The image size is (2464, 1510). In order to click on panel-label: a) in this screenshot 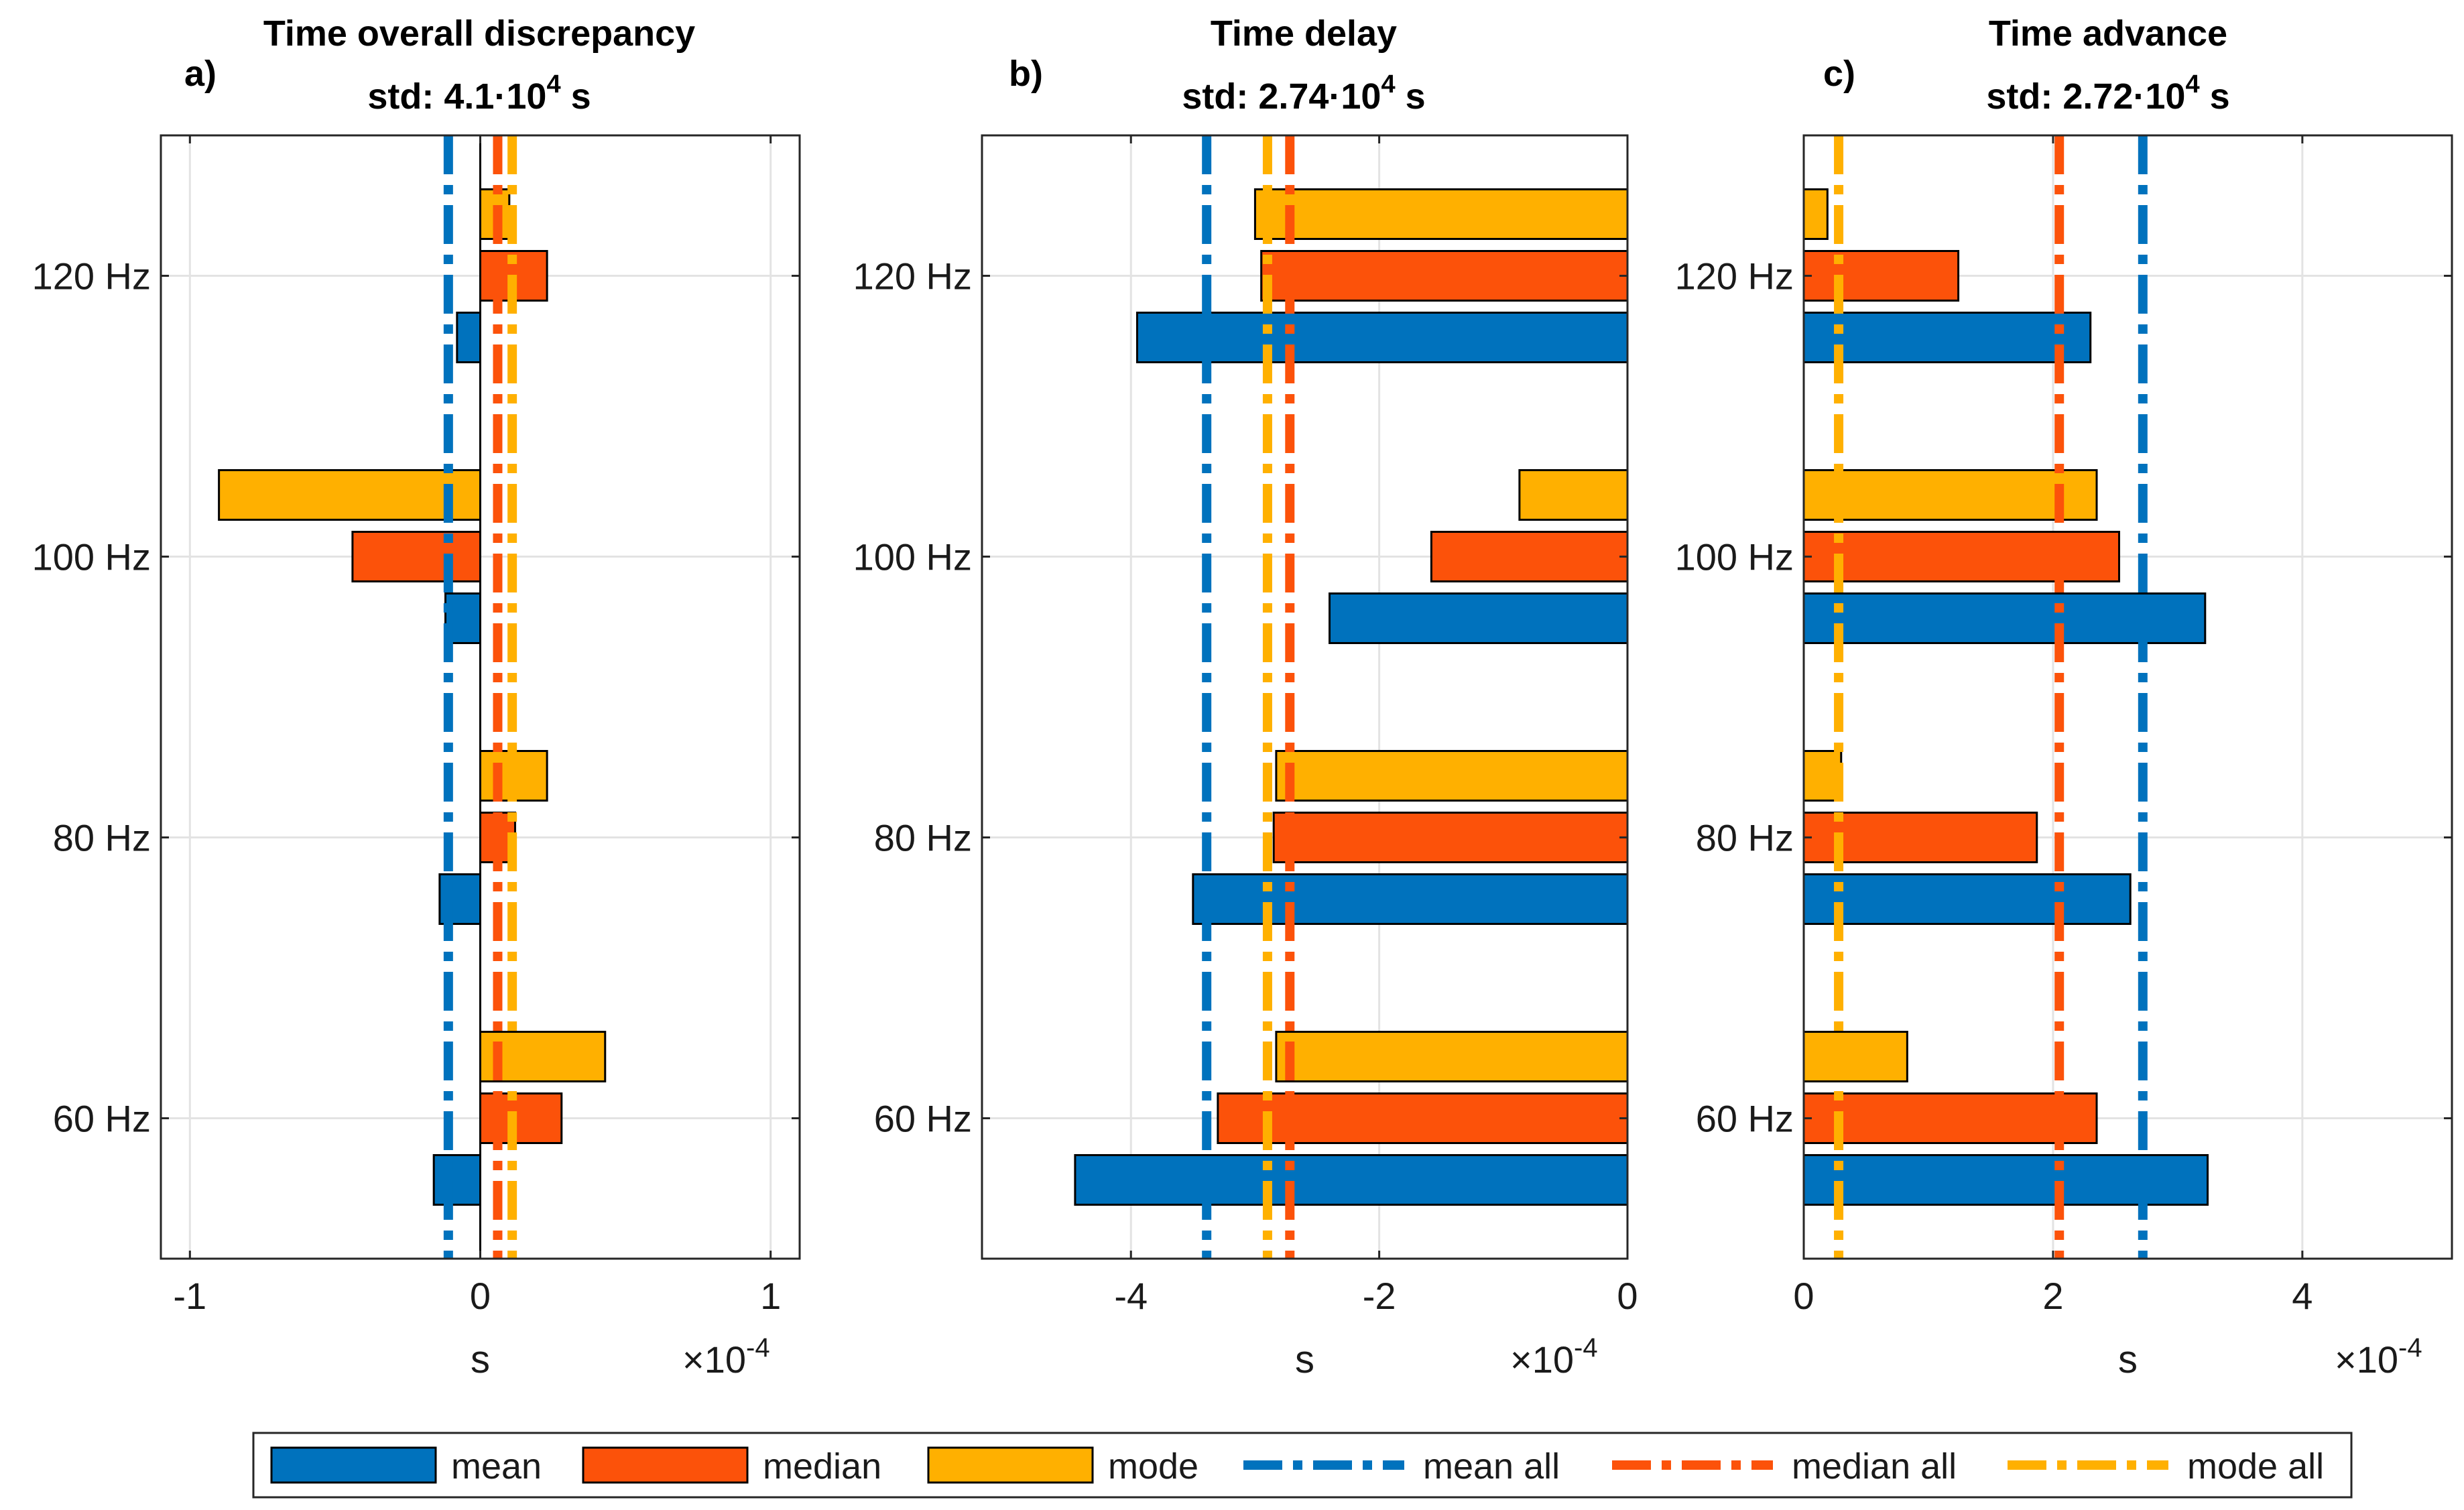, I will do `click(200, 74)`.